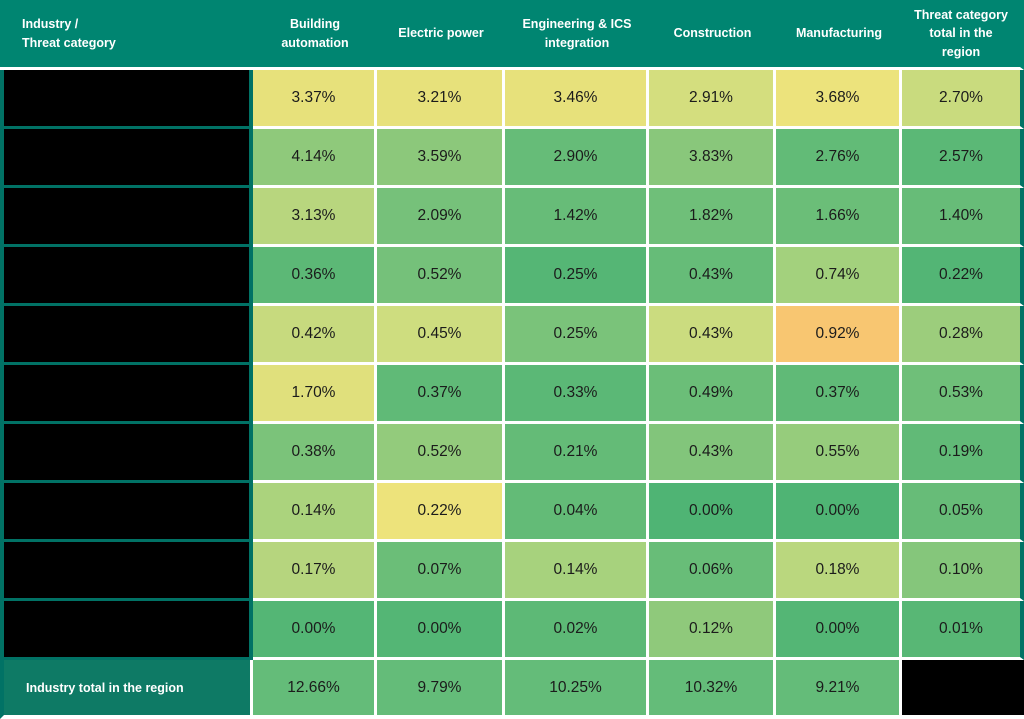  I want to click on value-cell: 0.04%, so click(577, 512).